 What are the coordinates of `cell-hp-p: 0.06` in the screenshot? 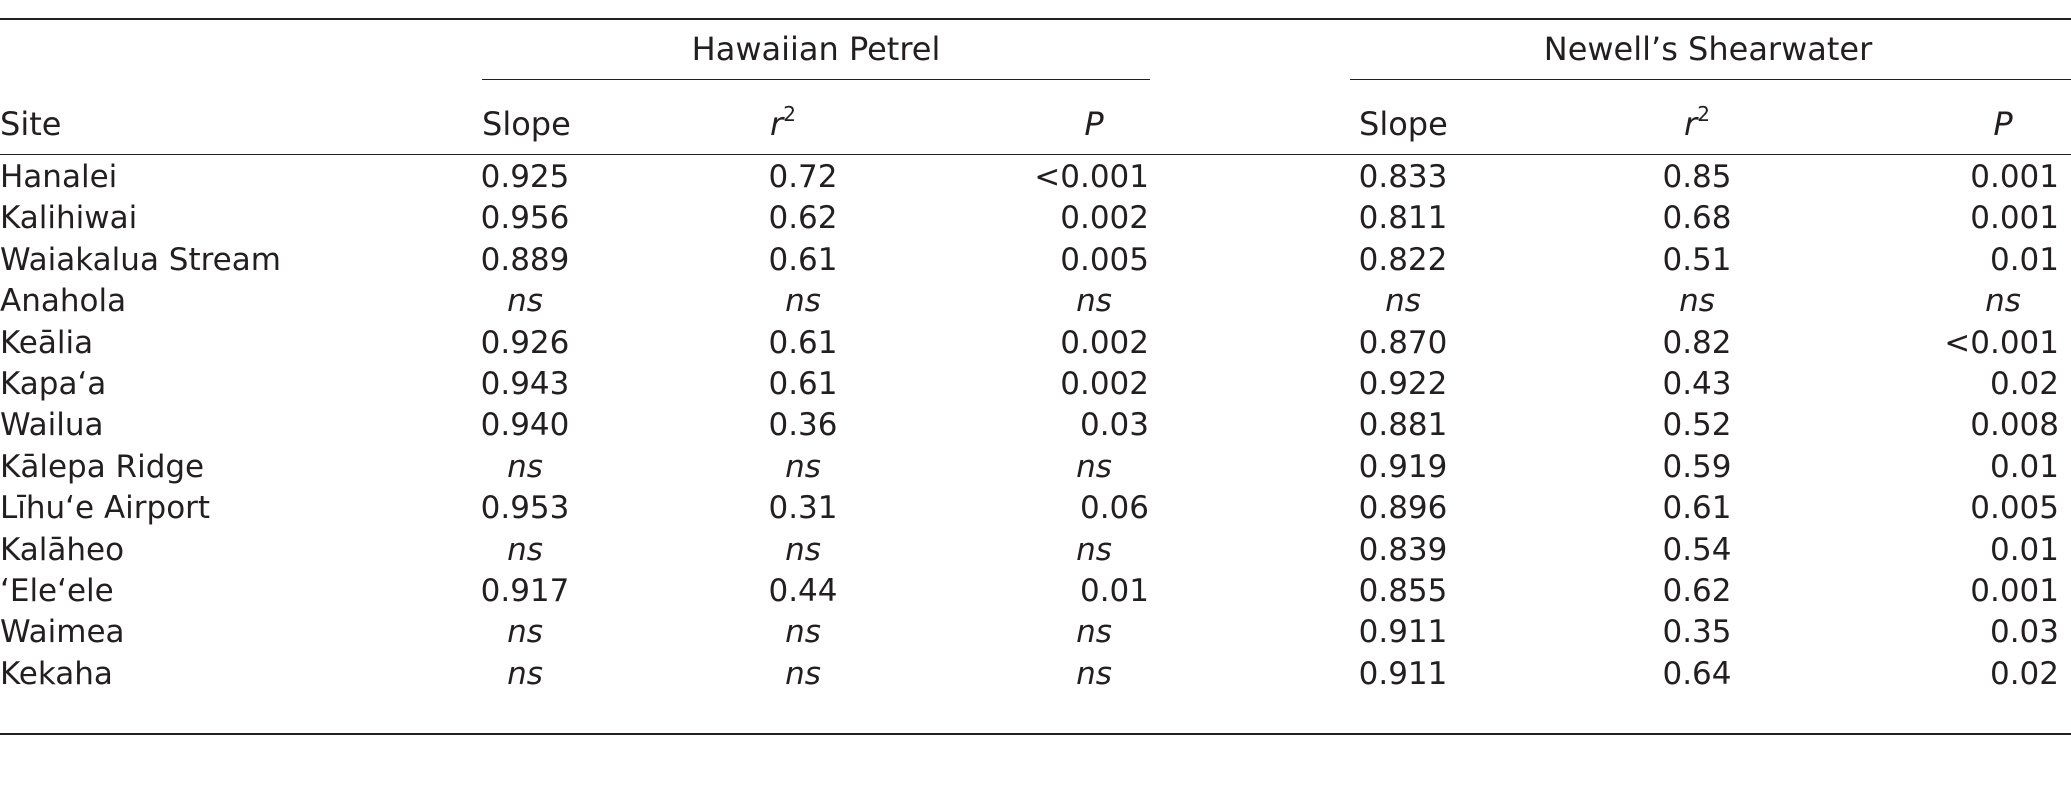 It's located at (1114, 508).